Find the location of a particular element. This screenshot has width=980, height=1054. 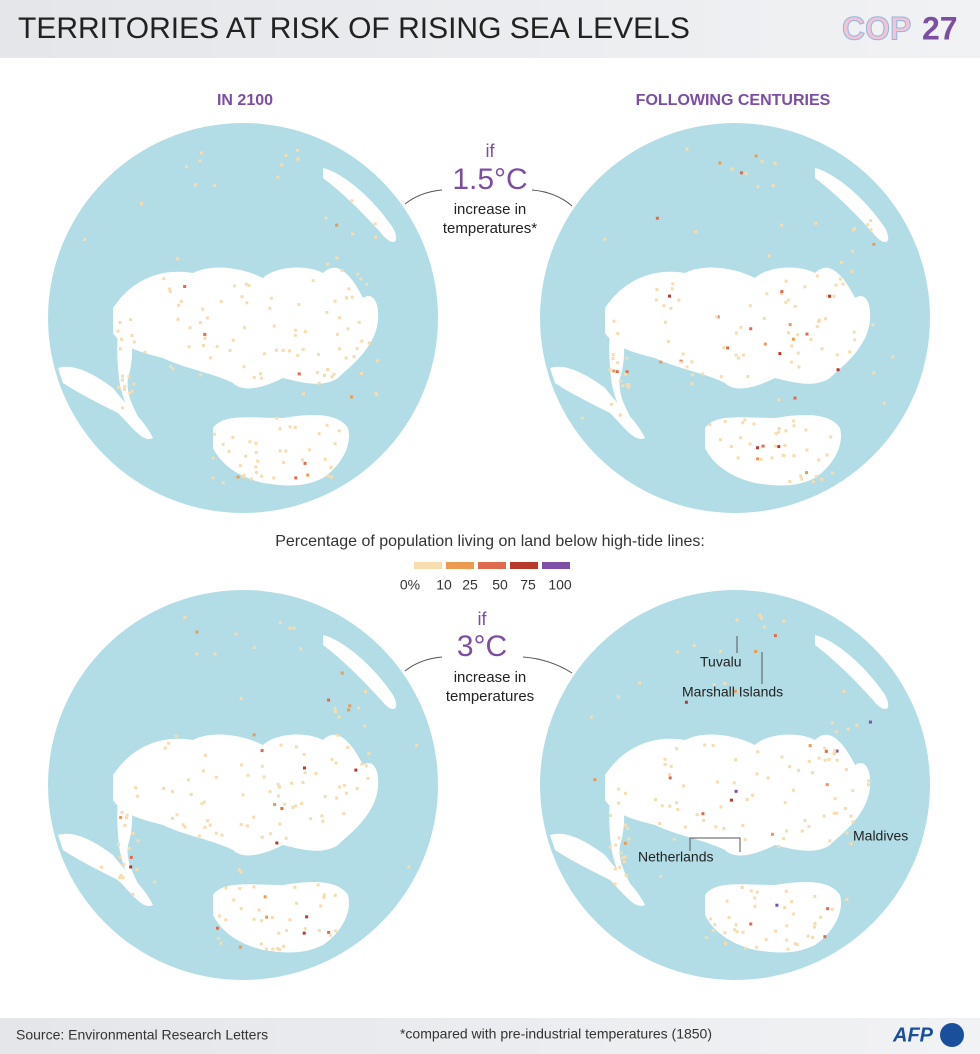

scenario-temp: 1.5°C is located at coordinates (489, 179).